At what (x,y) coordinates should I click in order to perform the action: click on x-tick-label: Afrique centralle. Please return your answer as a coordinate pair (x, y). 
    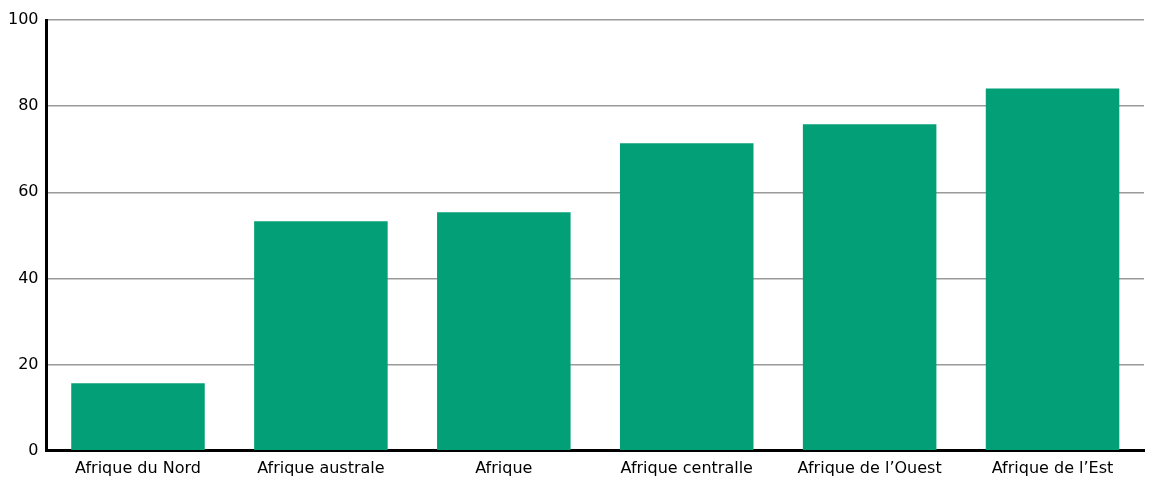
    Looking at the image, I should click on (686, 467).